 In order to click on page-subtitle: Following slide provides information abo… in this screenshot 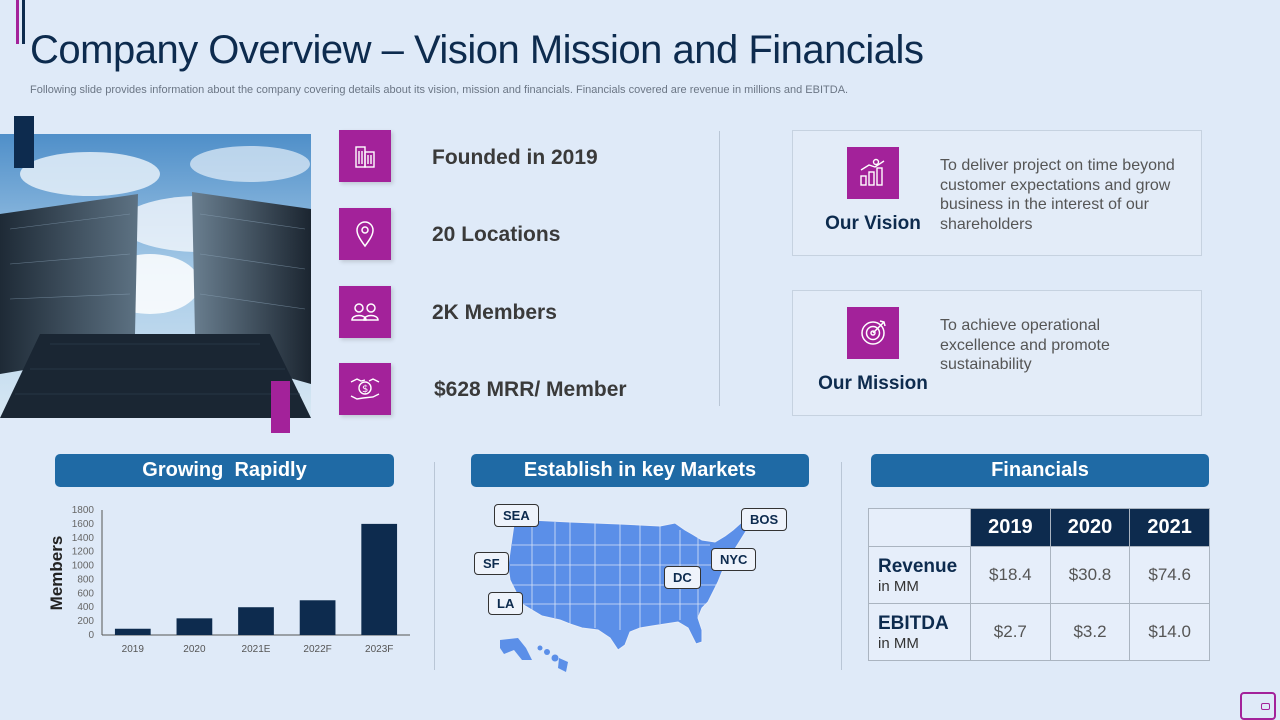, I will do `click(439, 90)`.